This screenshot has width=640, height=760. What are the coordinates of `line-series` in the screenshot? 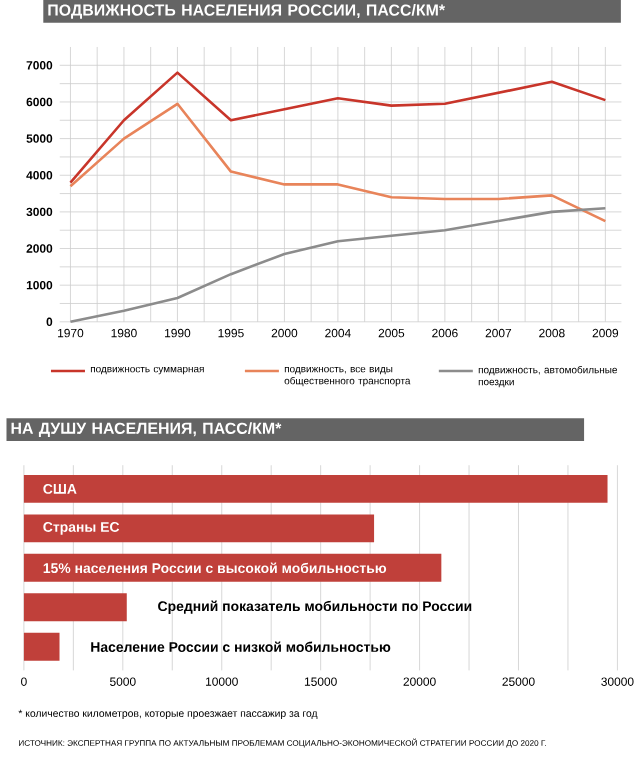 It's located at (337, 162).